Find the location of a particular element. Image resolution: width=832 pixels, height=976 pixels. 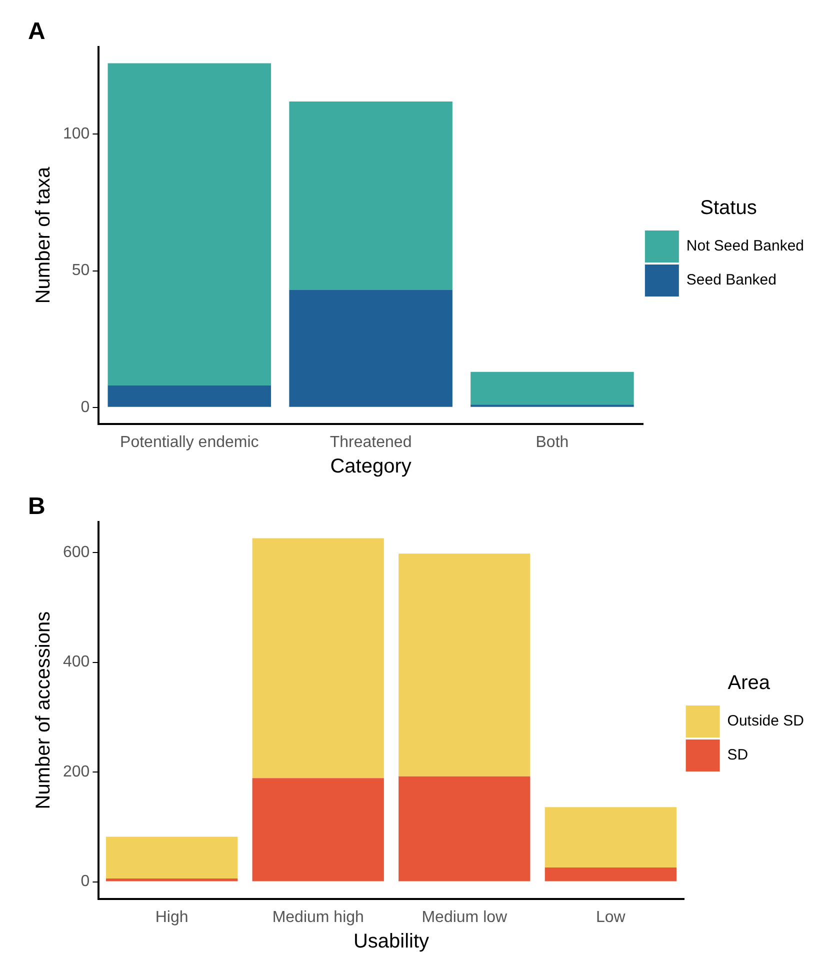

x-tick-label: Medium high is located at coordinates (318, 917).